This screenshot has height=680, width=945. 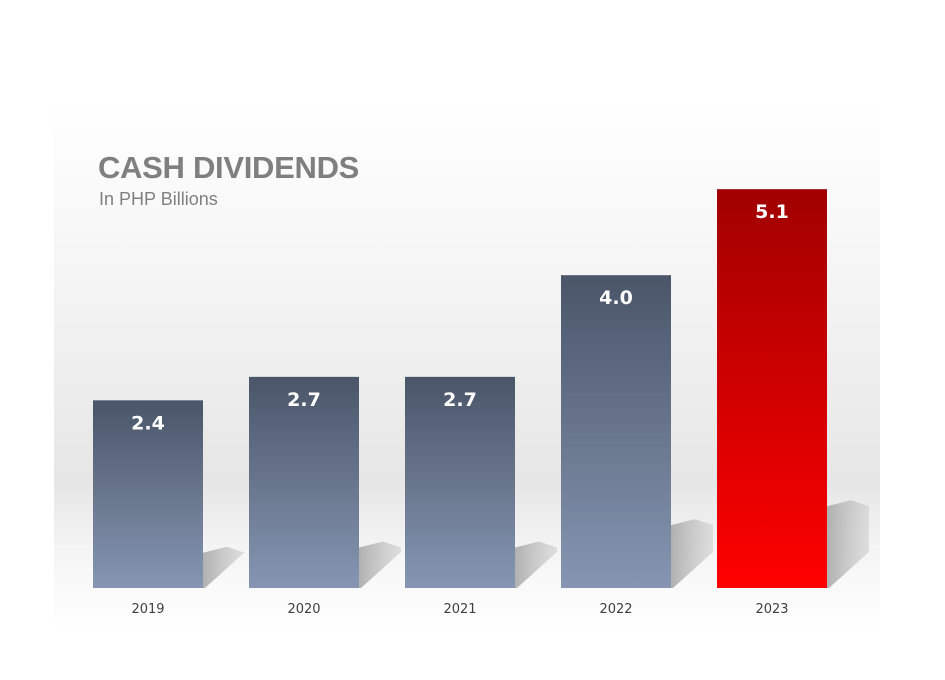 I want to click on value-label-2020: 2.7, so click(x=304, y=400).